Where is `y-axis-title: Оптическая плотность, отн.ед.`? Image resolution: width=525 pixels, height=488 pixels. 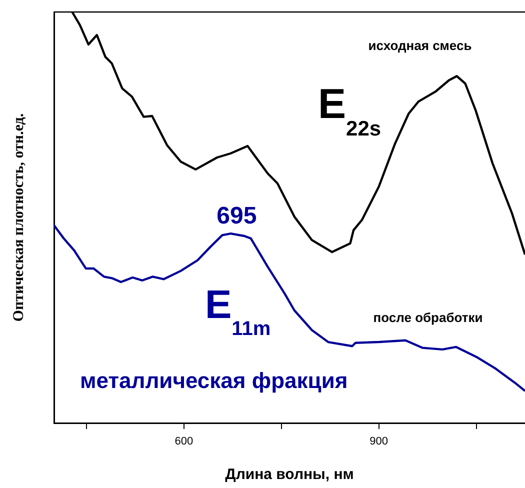 y-axis-title: Оптическая плотность, отн.ед. is located at coordinates (18, 217).